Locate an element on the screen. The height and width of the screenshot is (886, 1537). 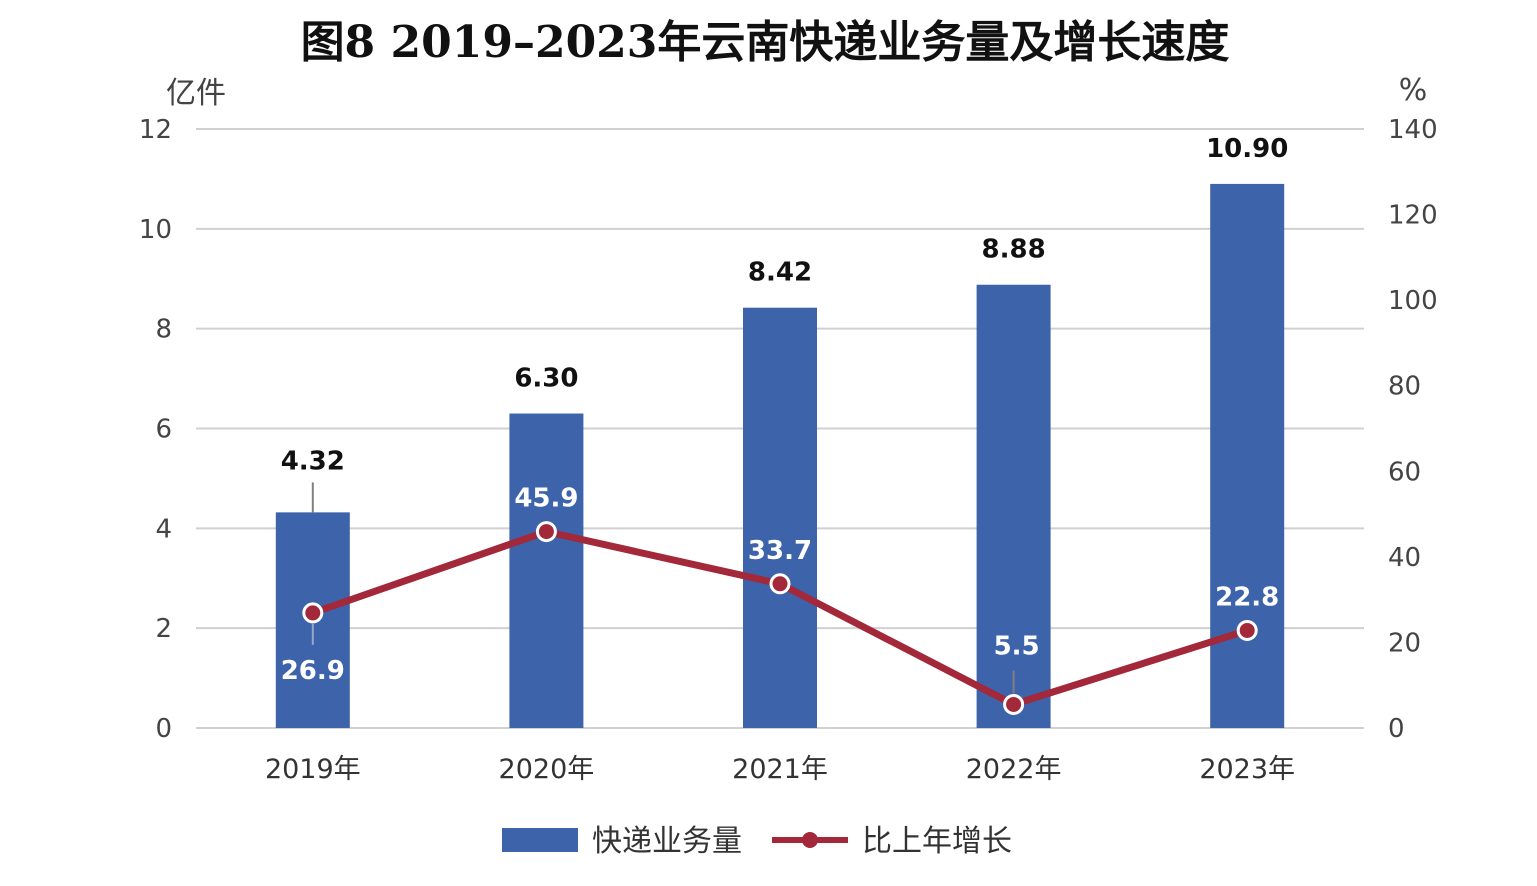
line-value-label: 5.5 is located at coordinates (1017, 646).